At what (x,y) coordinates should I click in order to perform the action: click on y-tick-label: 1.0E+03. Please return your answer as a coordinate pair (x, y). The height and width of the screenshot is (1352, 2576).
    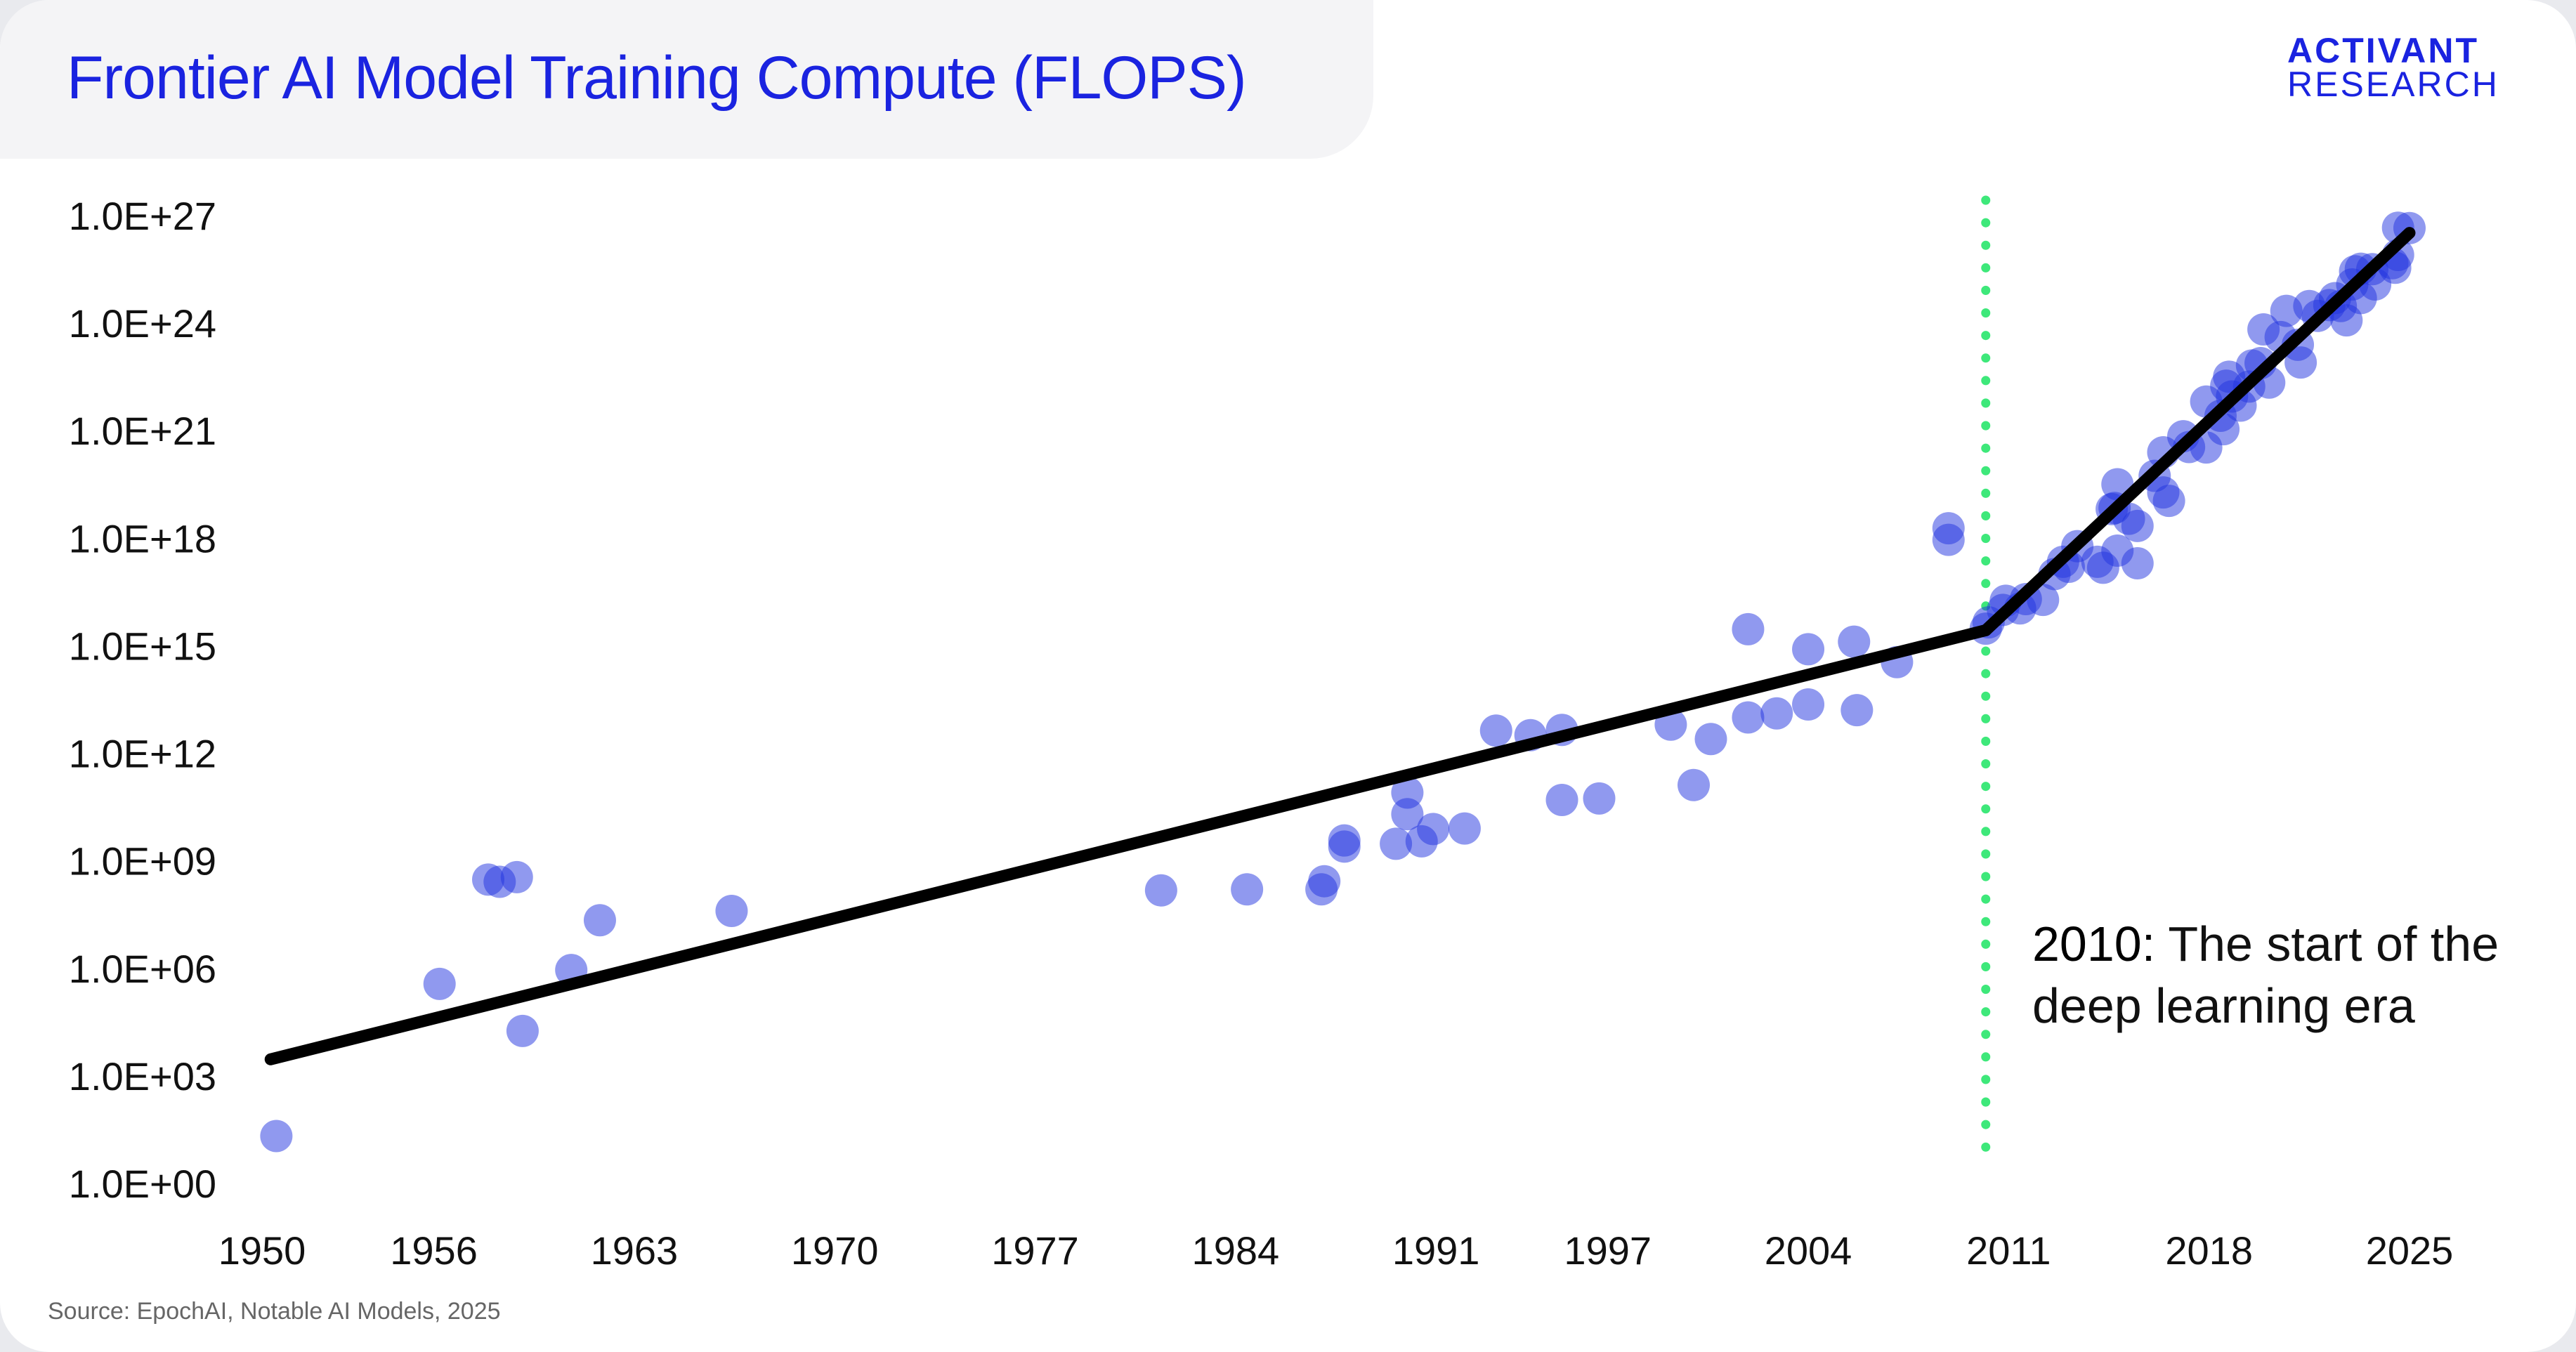
    Looking at the image, I should click on (142, 1076).